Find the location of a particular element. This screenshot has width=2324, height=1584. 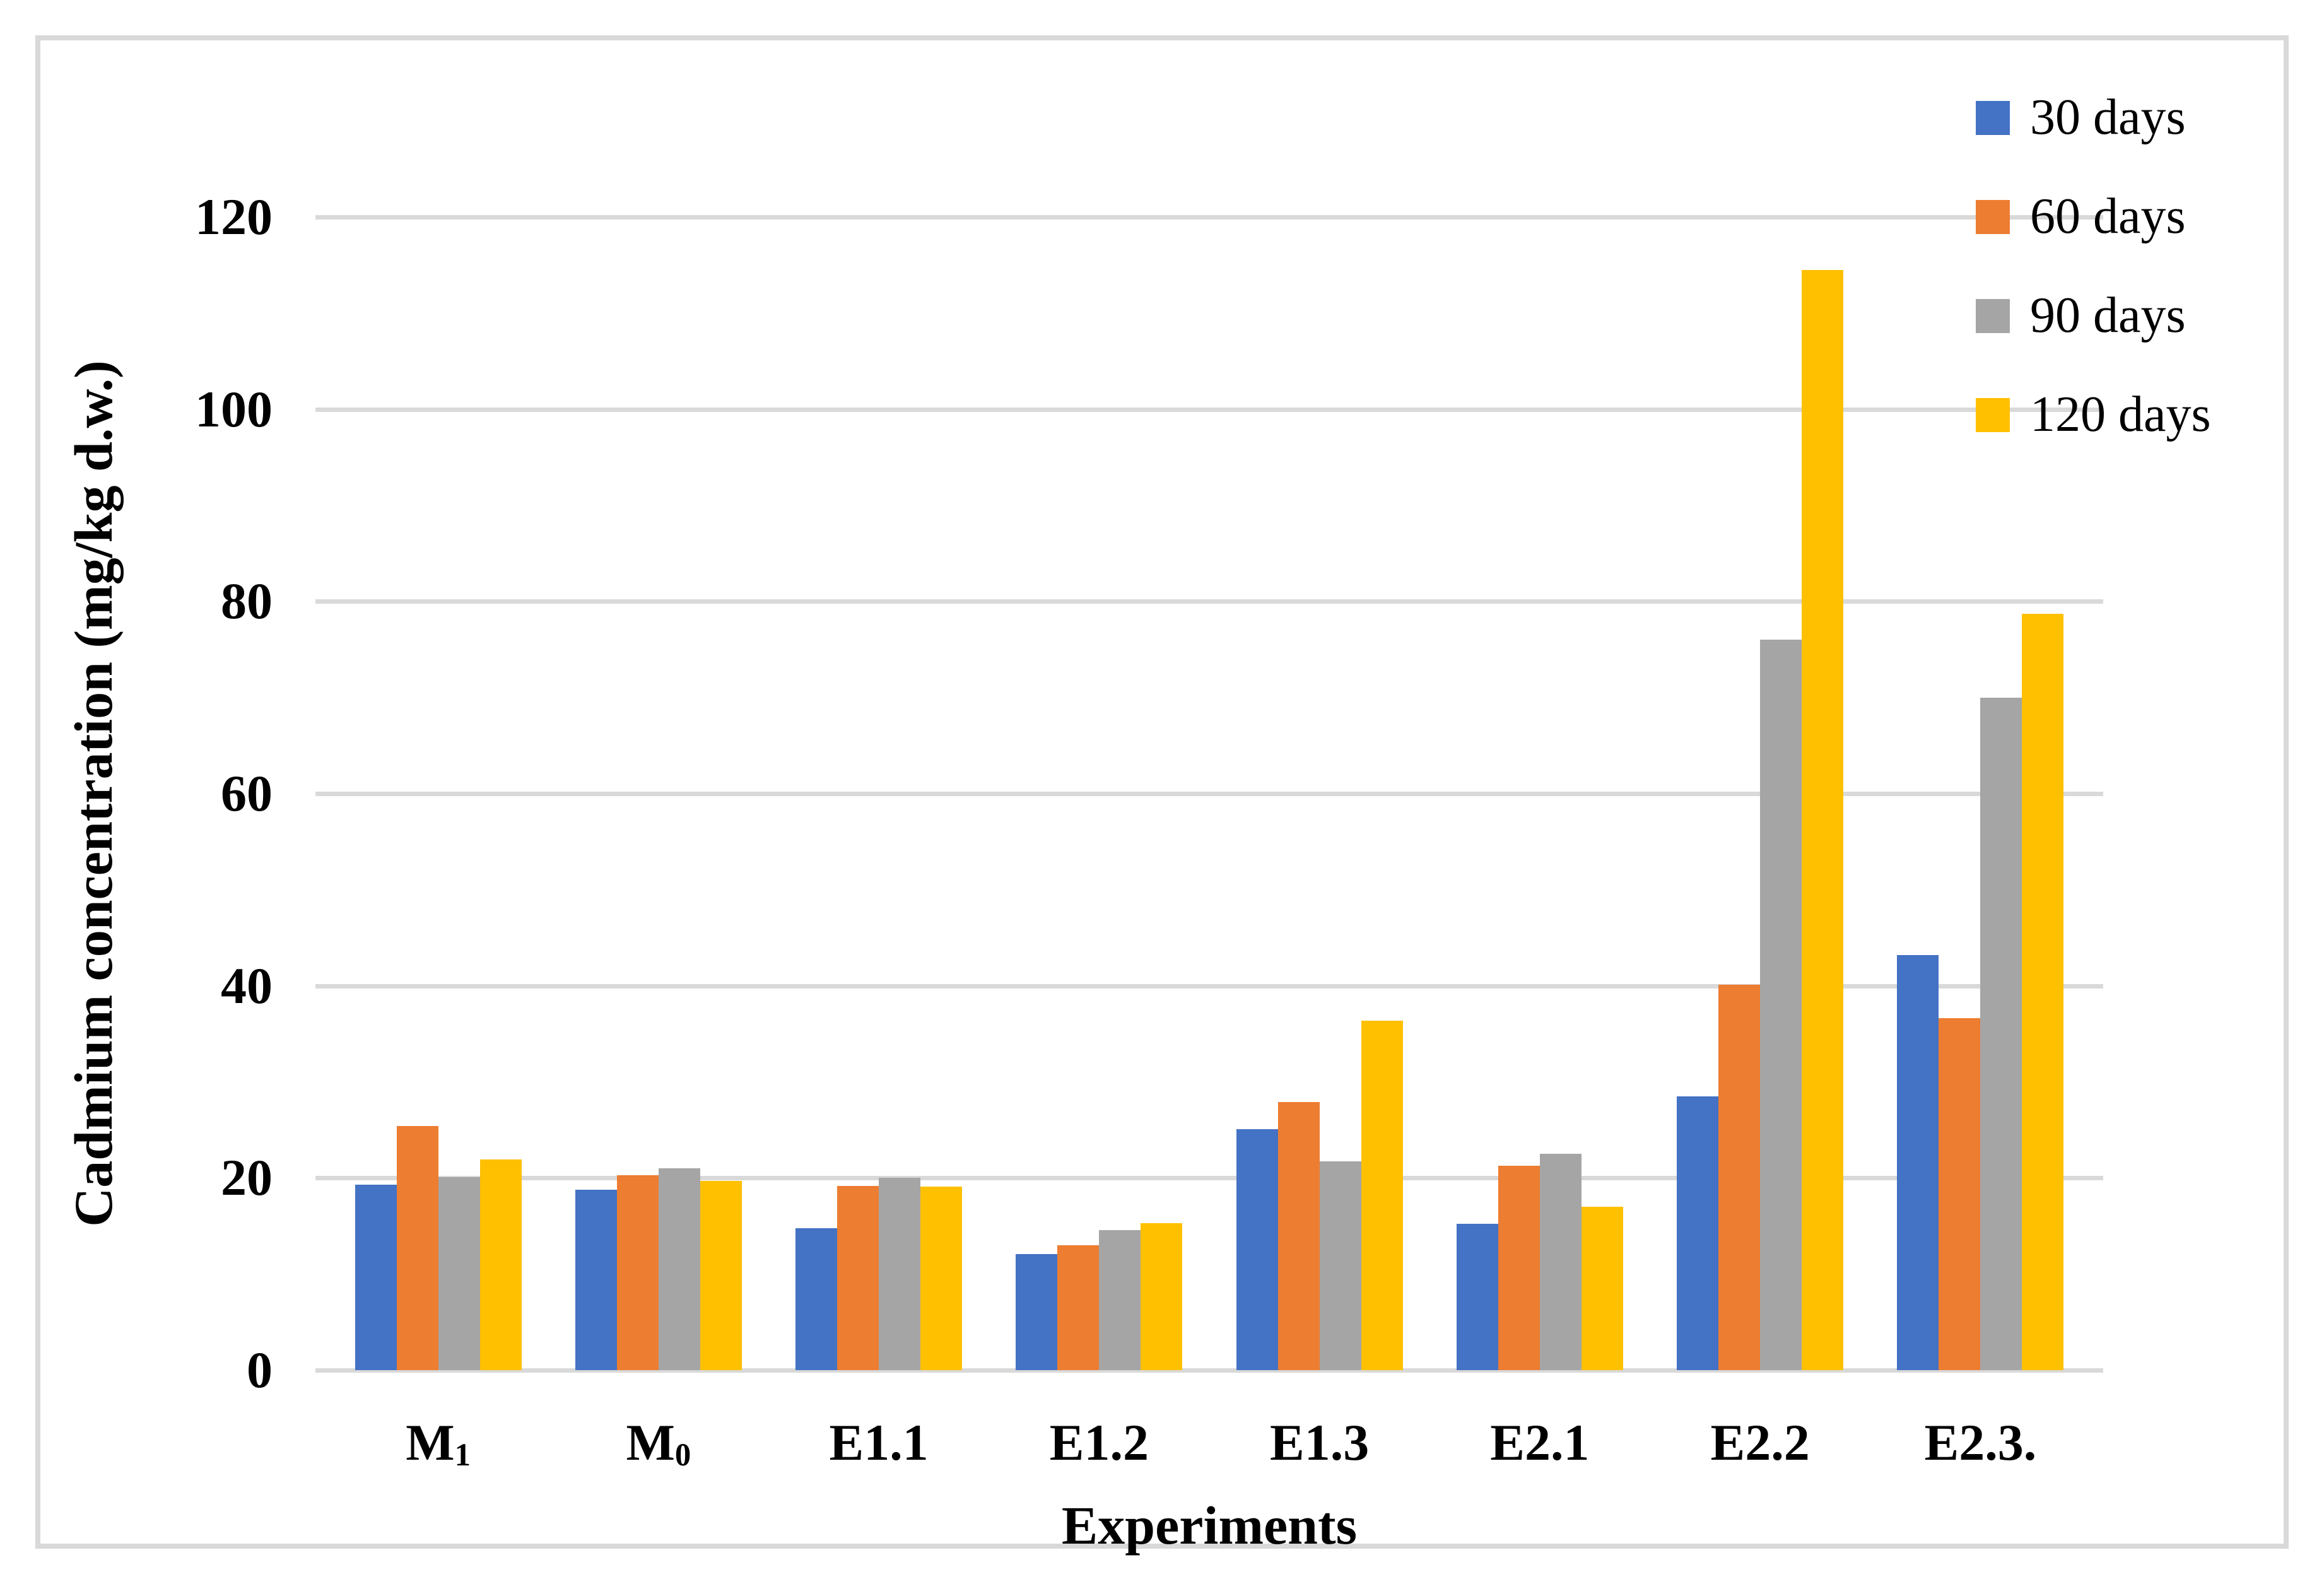

legend-item-30-days: 30 days is located at coordinates (2093, 117).